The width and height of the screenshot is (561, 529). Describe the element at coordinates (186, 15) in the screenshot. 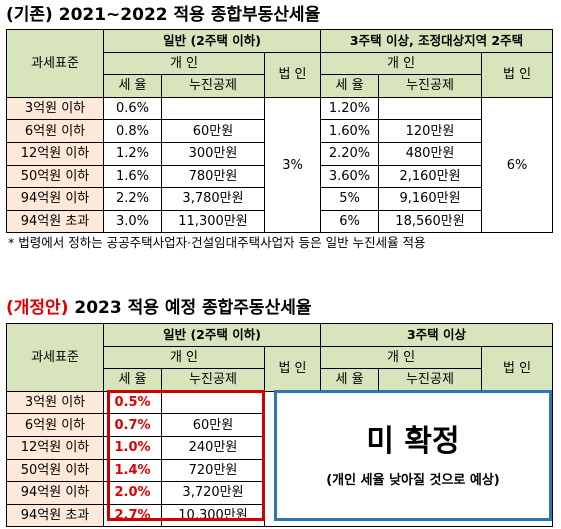

I see `section1-title-text: 2021~2022 적용 종합부동산세율` at that location.